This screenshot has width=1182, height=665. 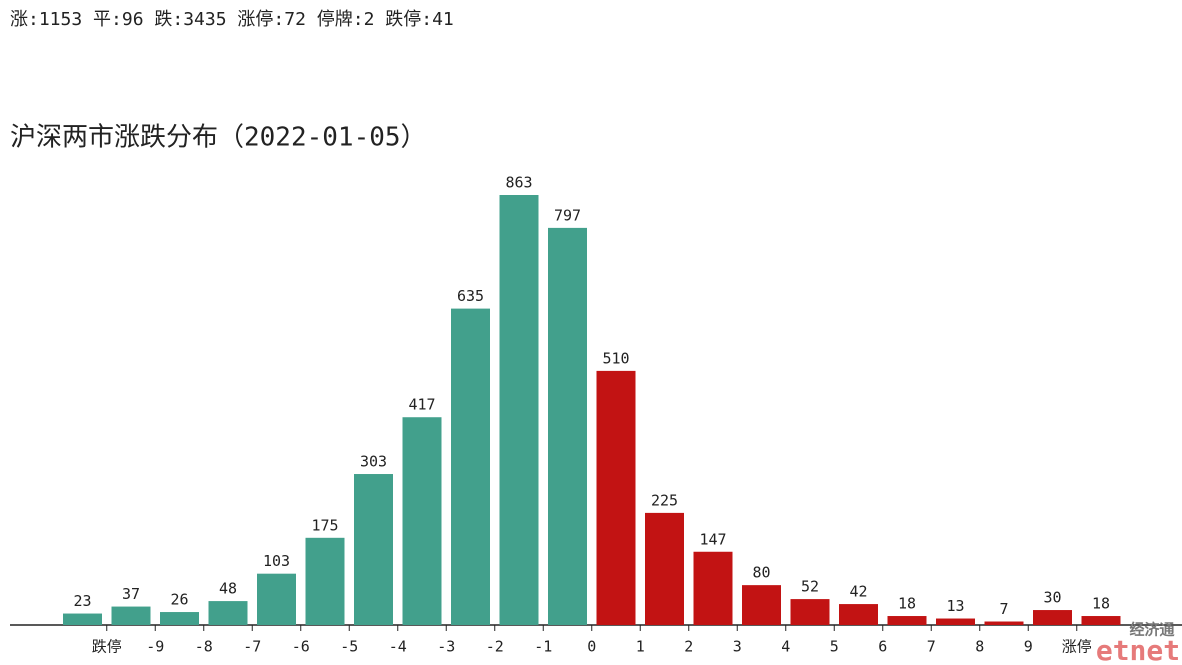 I want to click on x-tick-label: 8, so click(x=979, y=647).